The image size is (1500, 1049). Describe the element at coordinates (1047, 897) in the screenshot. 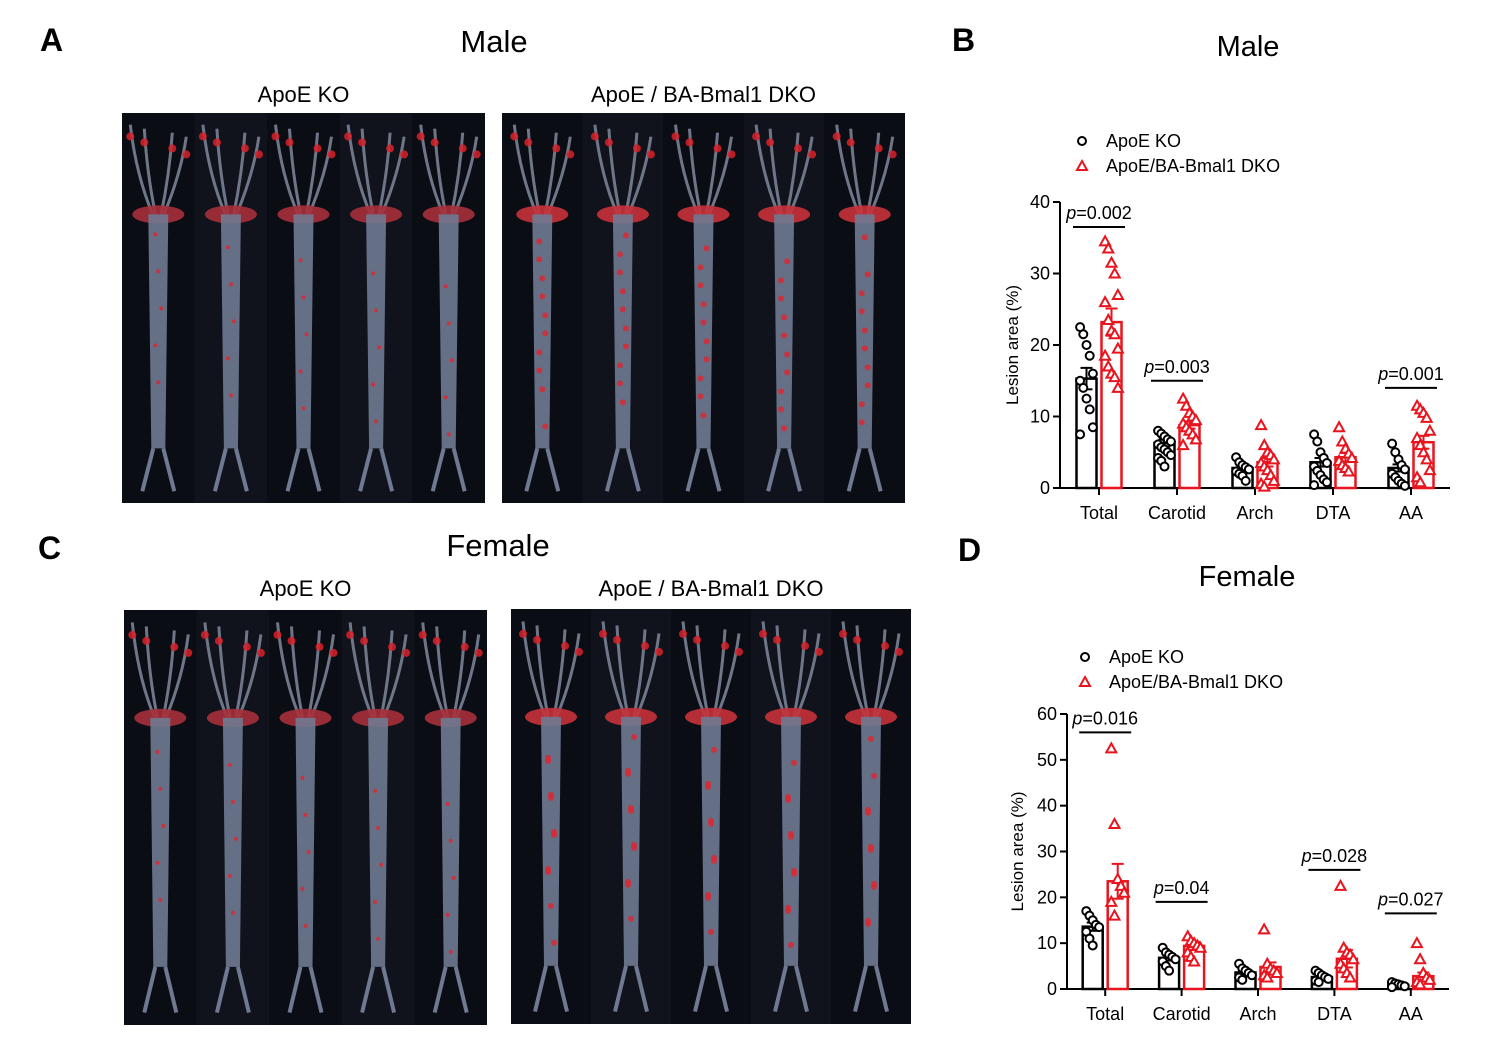

I see `y-tick-label: 20` at that location.